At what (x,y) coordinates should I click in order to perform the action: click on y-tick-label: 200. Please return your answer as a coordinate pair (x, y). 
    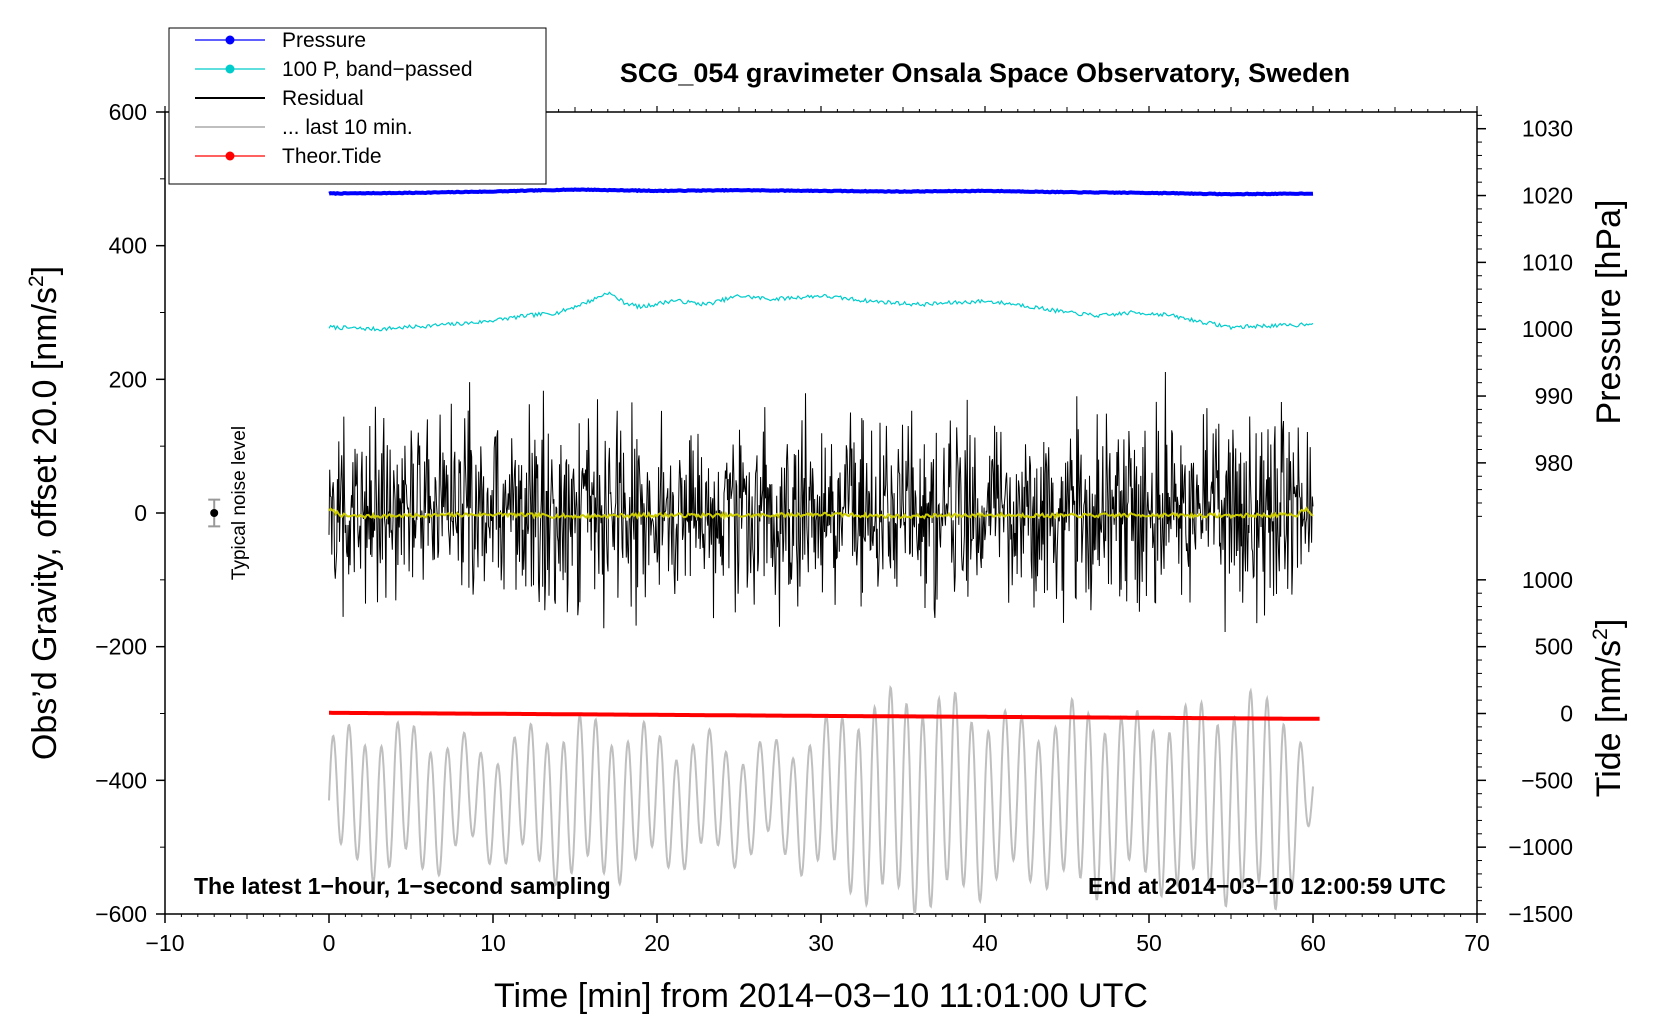
    Looking at the image, I should click on (128, 379).